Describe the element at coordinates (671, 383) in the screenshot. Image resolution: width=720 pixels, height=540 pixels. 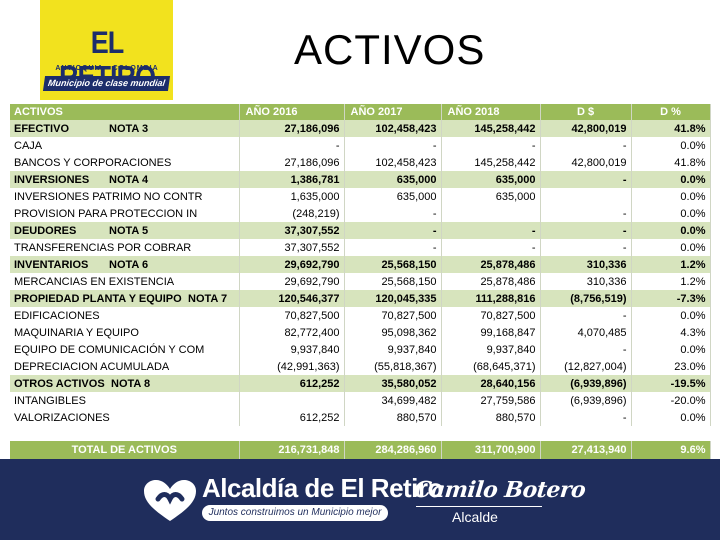
I see `delta-percent: -19.5%` at that location.